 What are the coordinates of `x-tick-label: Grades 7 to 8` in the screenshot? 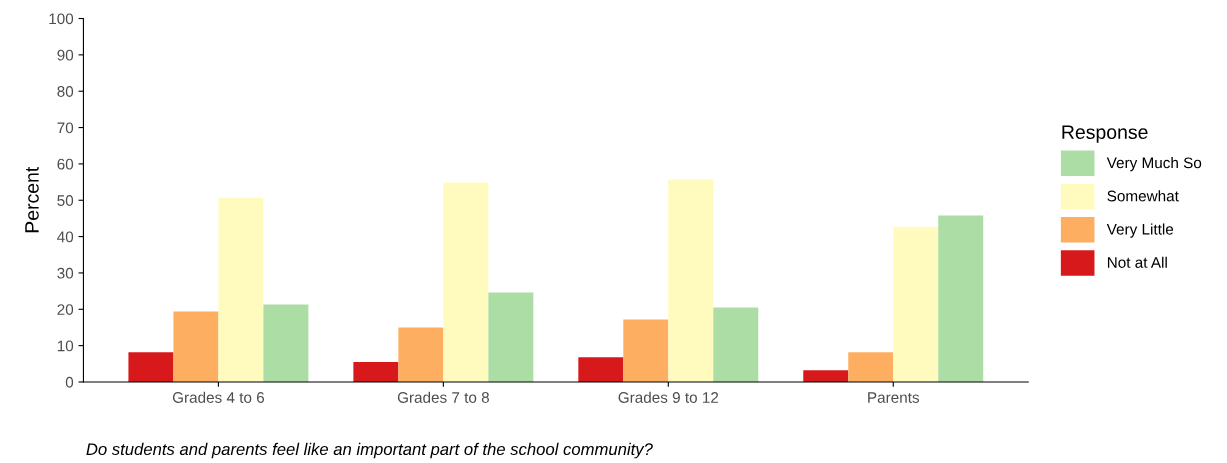 It's located at (443, 397).